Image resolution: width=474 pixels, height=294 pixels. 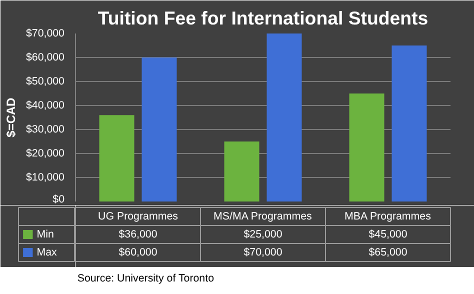 I want to click on y-tick-label: $10,000, so click(x=45, y=178).